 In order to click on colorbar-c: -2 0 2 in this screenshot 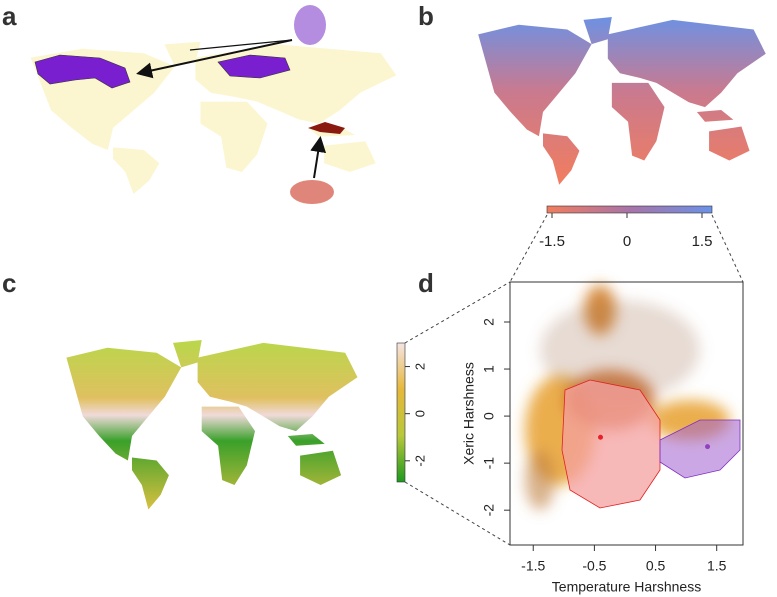, I will do `click(411, 412)`.